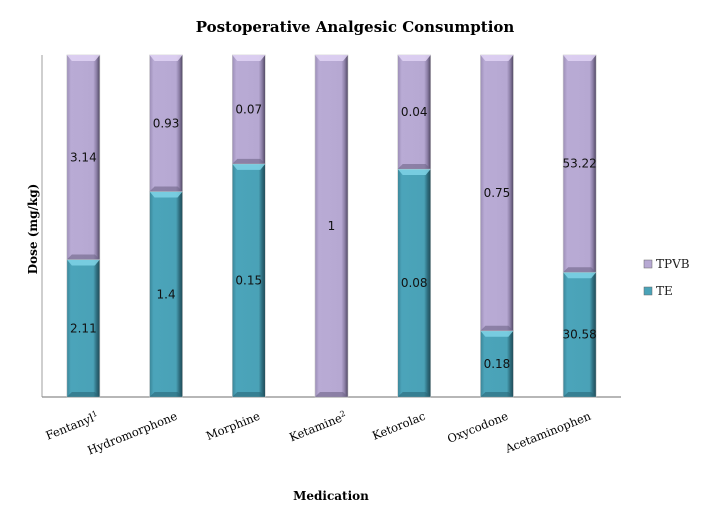 This screenshot has height=513, width=705. I want to click on legend: TPVB TE, so click(666, 277).